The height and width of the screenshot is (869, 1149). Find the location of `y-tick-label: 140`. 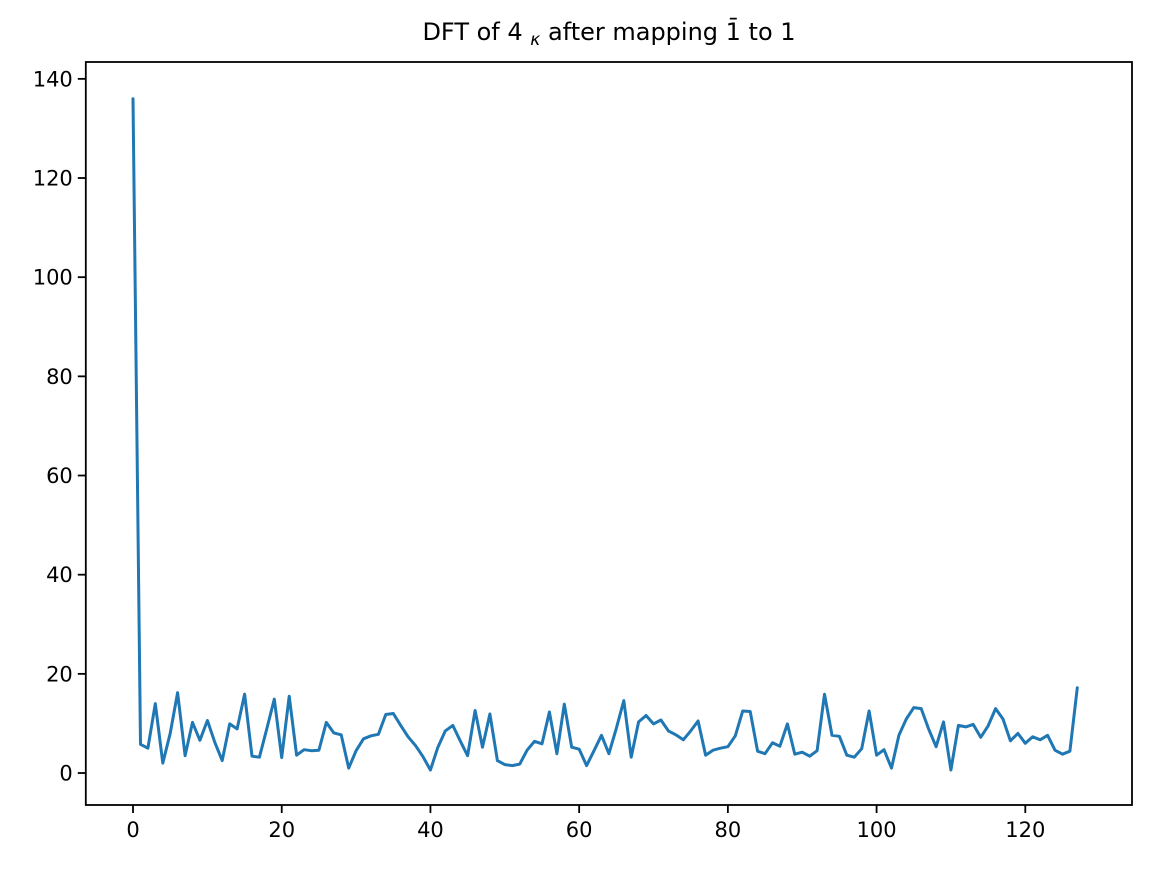

y-tick-label: 140 is located at coordinates (53, 79).